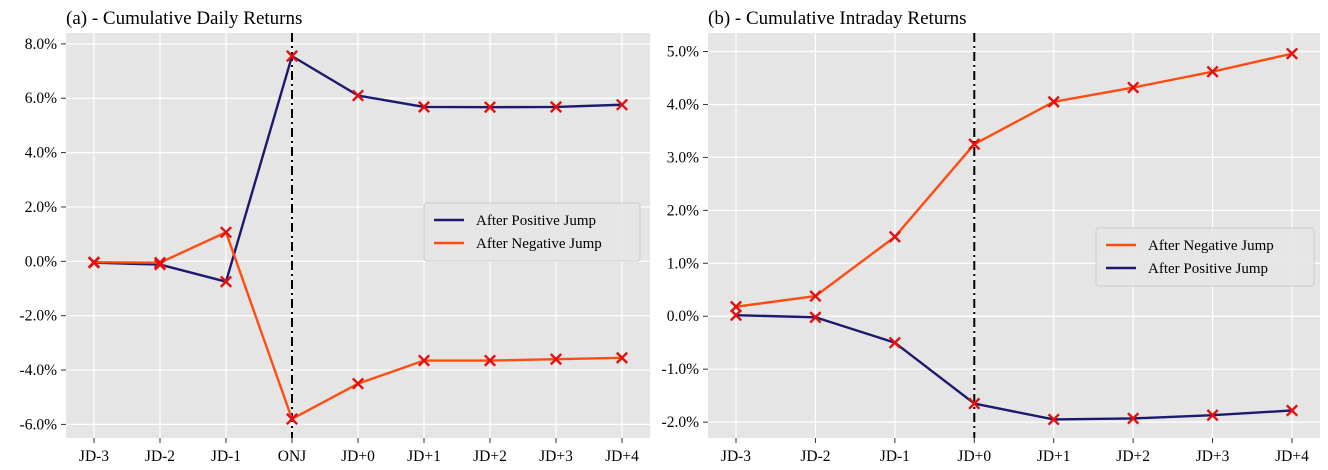  What do you see at coordinates (683, 52) in the screenshot?
I see `y-tick-label: 5.0%` at bounding box center [683, 52].